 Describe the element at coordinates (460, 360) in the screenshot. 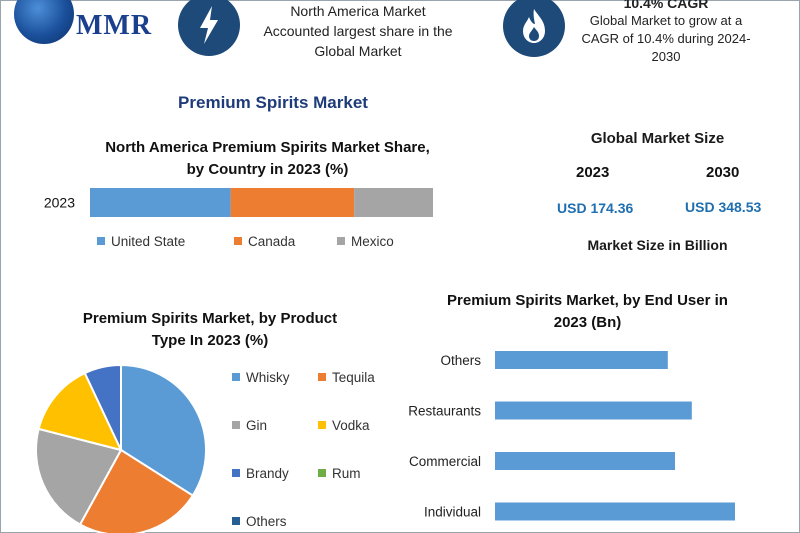

I see `bar-category-label: Others` at that location.